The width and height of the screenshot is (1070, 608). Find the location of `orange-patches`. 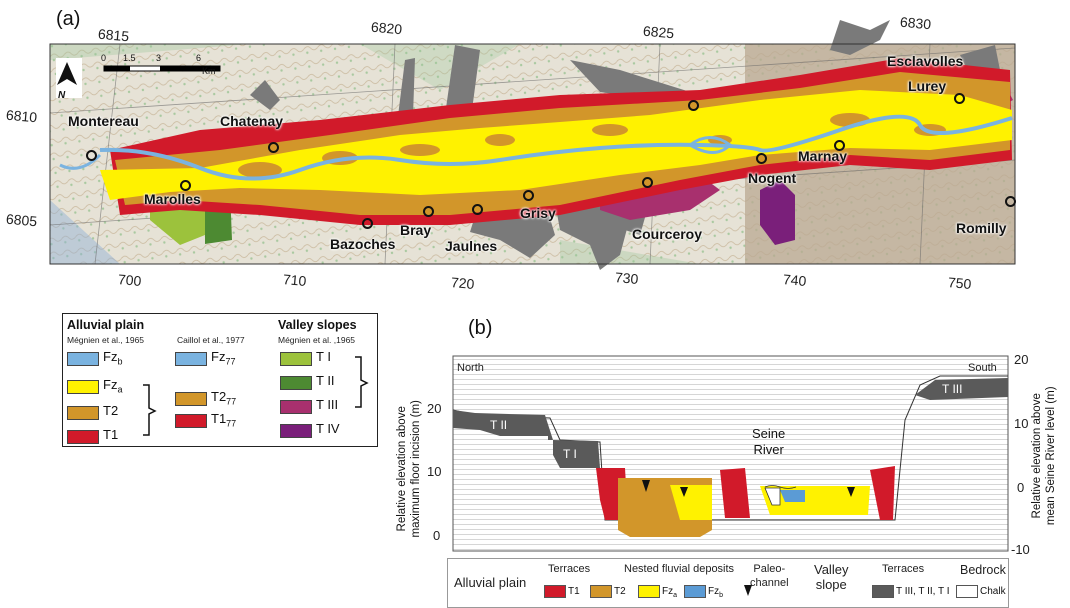

orange-patches is located at coordinates (592, 145).